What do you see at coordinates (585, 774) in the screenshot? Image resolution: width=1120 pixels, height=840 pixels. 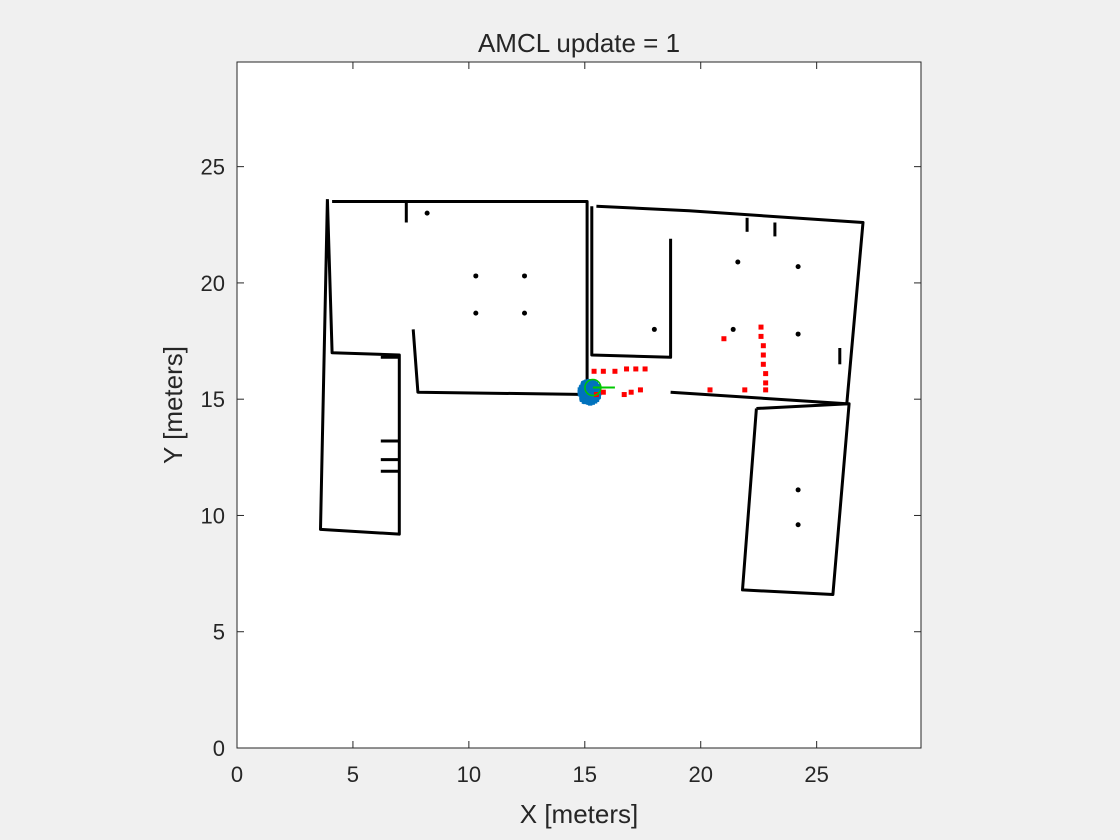 I see `x-tick-label: 15` at bounding box center [585, 774].